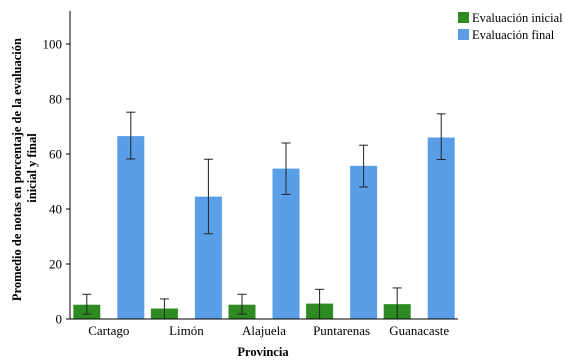 The height and width of the screenshot is (360, 567). What do you see at coordinates (341, 330) in the screenshot?
I see `x-tick-label: Puntarenas` at bounding box center [341, 330].